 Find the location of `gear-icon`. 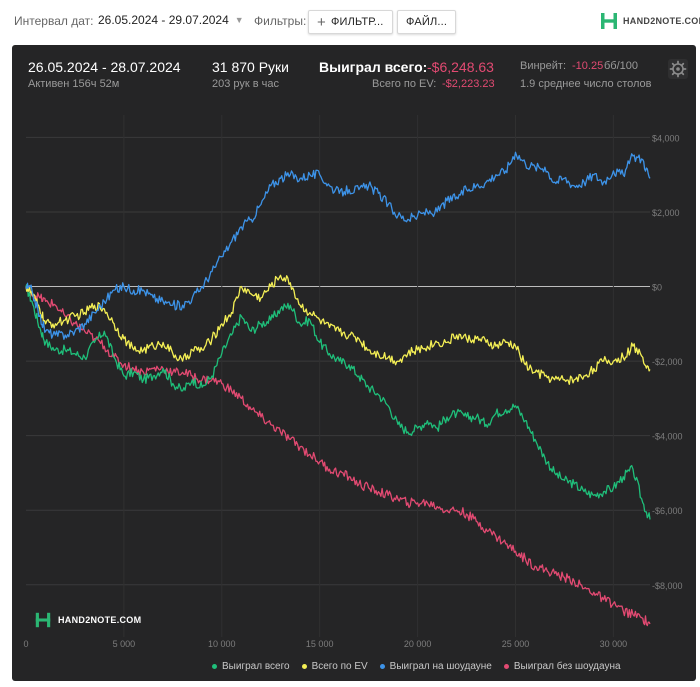

gear-icon is located at coordinates (678, 69).